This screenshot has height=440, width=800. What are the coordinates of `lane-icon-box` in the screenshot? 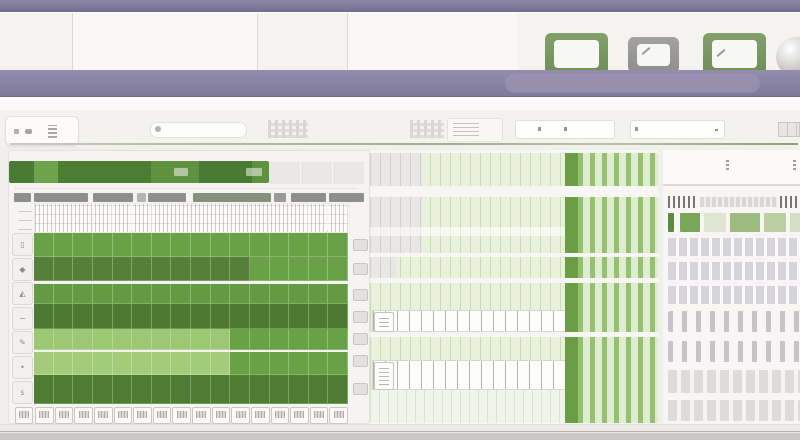 It's located at (384, 322).